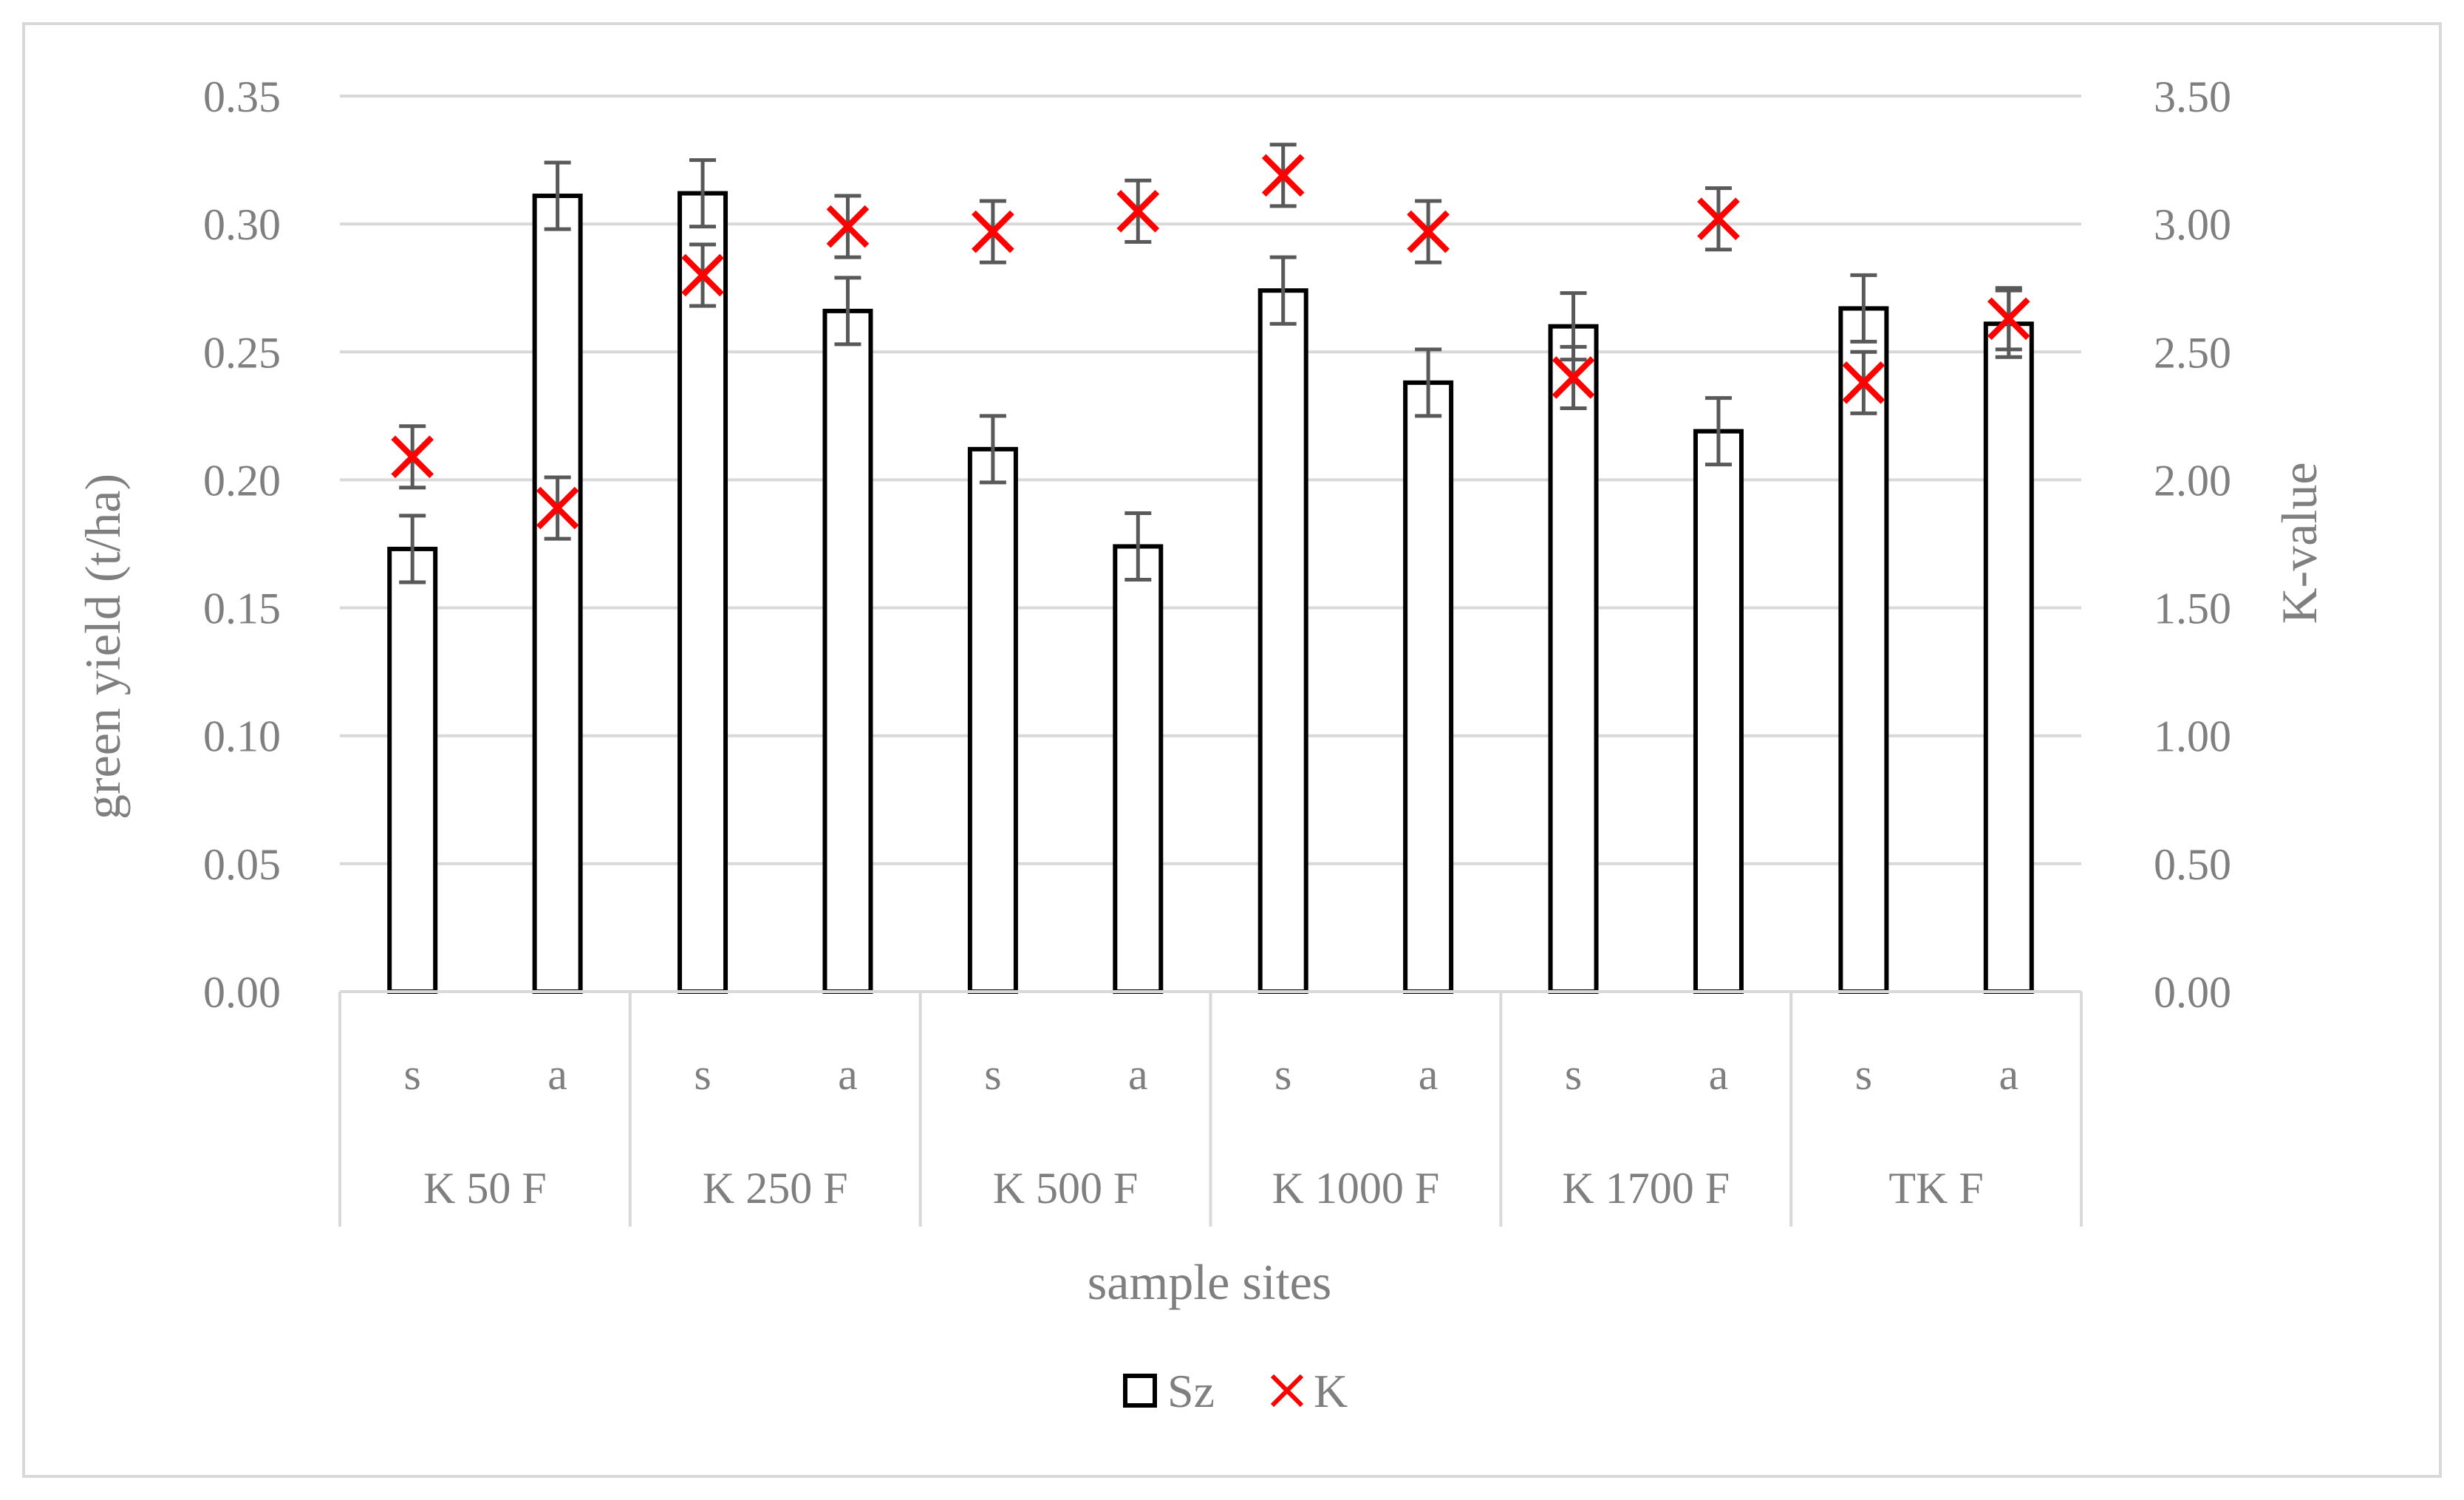 This screenshot has height=1500, width=2464. What do you see at coordinates (2193, 480) in the screenshot?
I see `y2-tick-label: 2.00` at bounding box center [2193, 480].